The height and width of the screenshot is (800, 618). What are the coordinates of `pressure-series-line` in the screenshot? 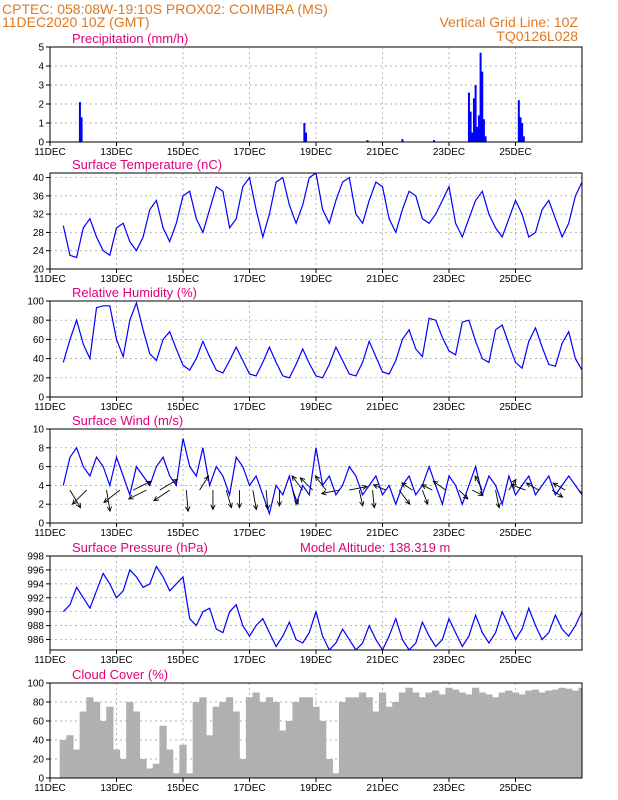 It's located at (322, 607).